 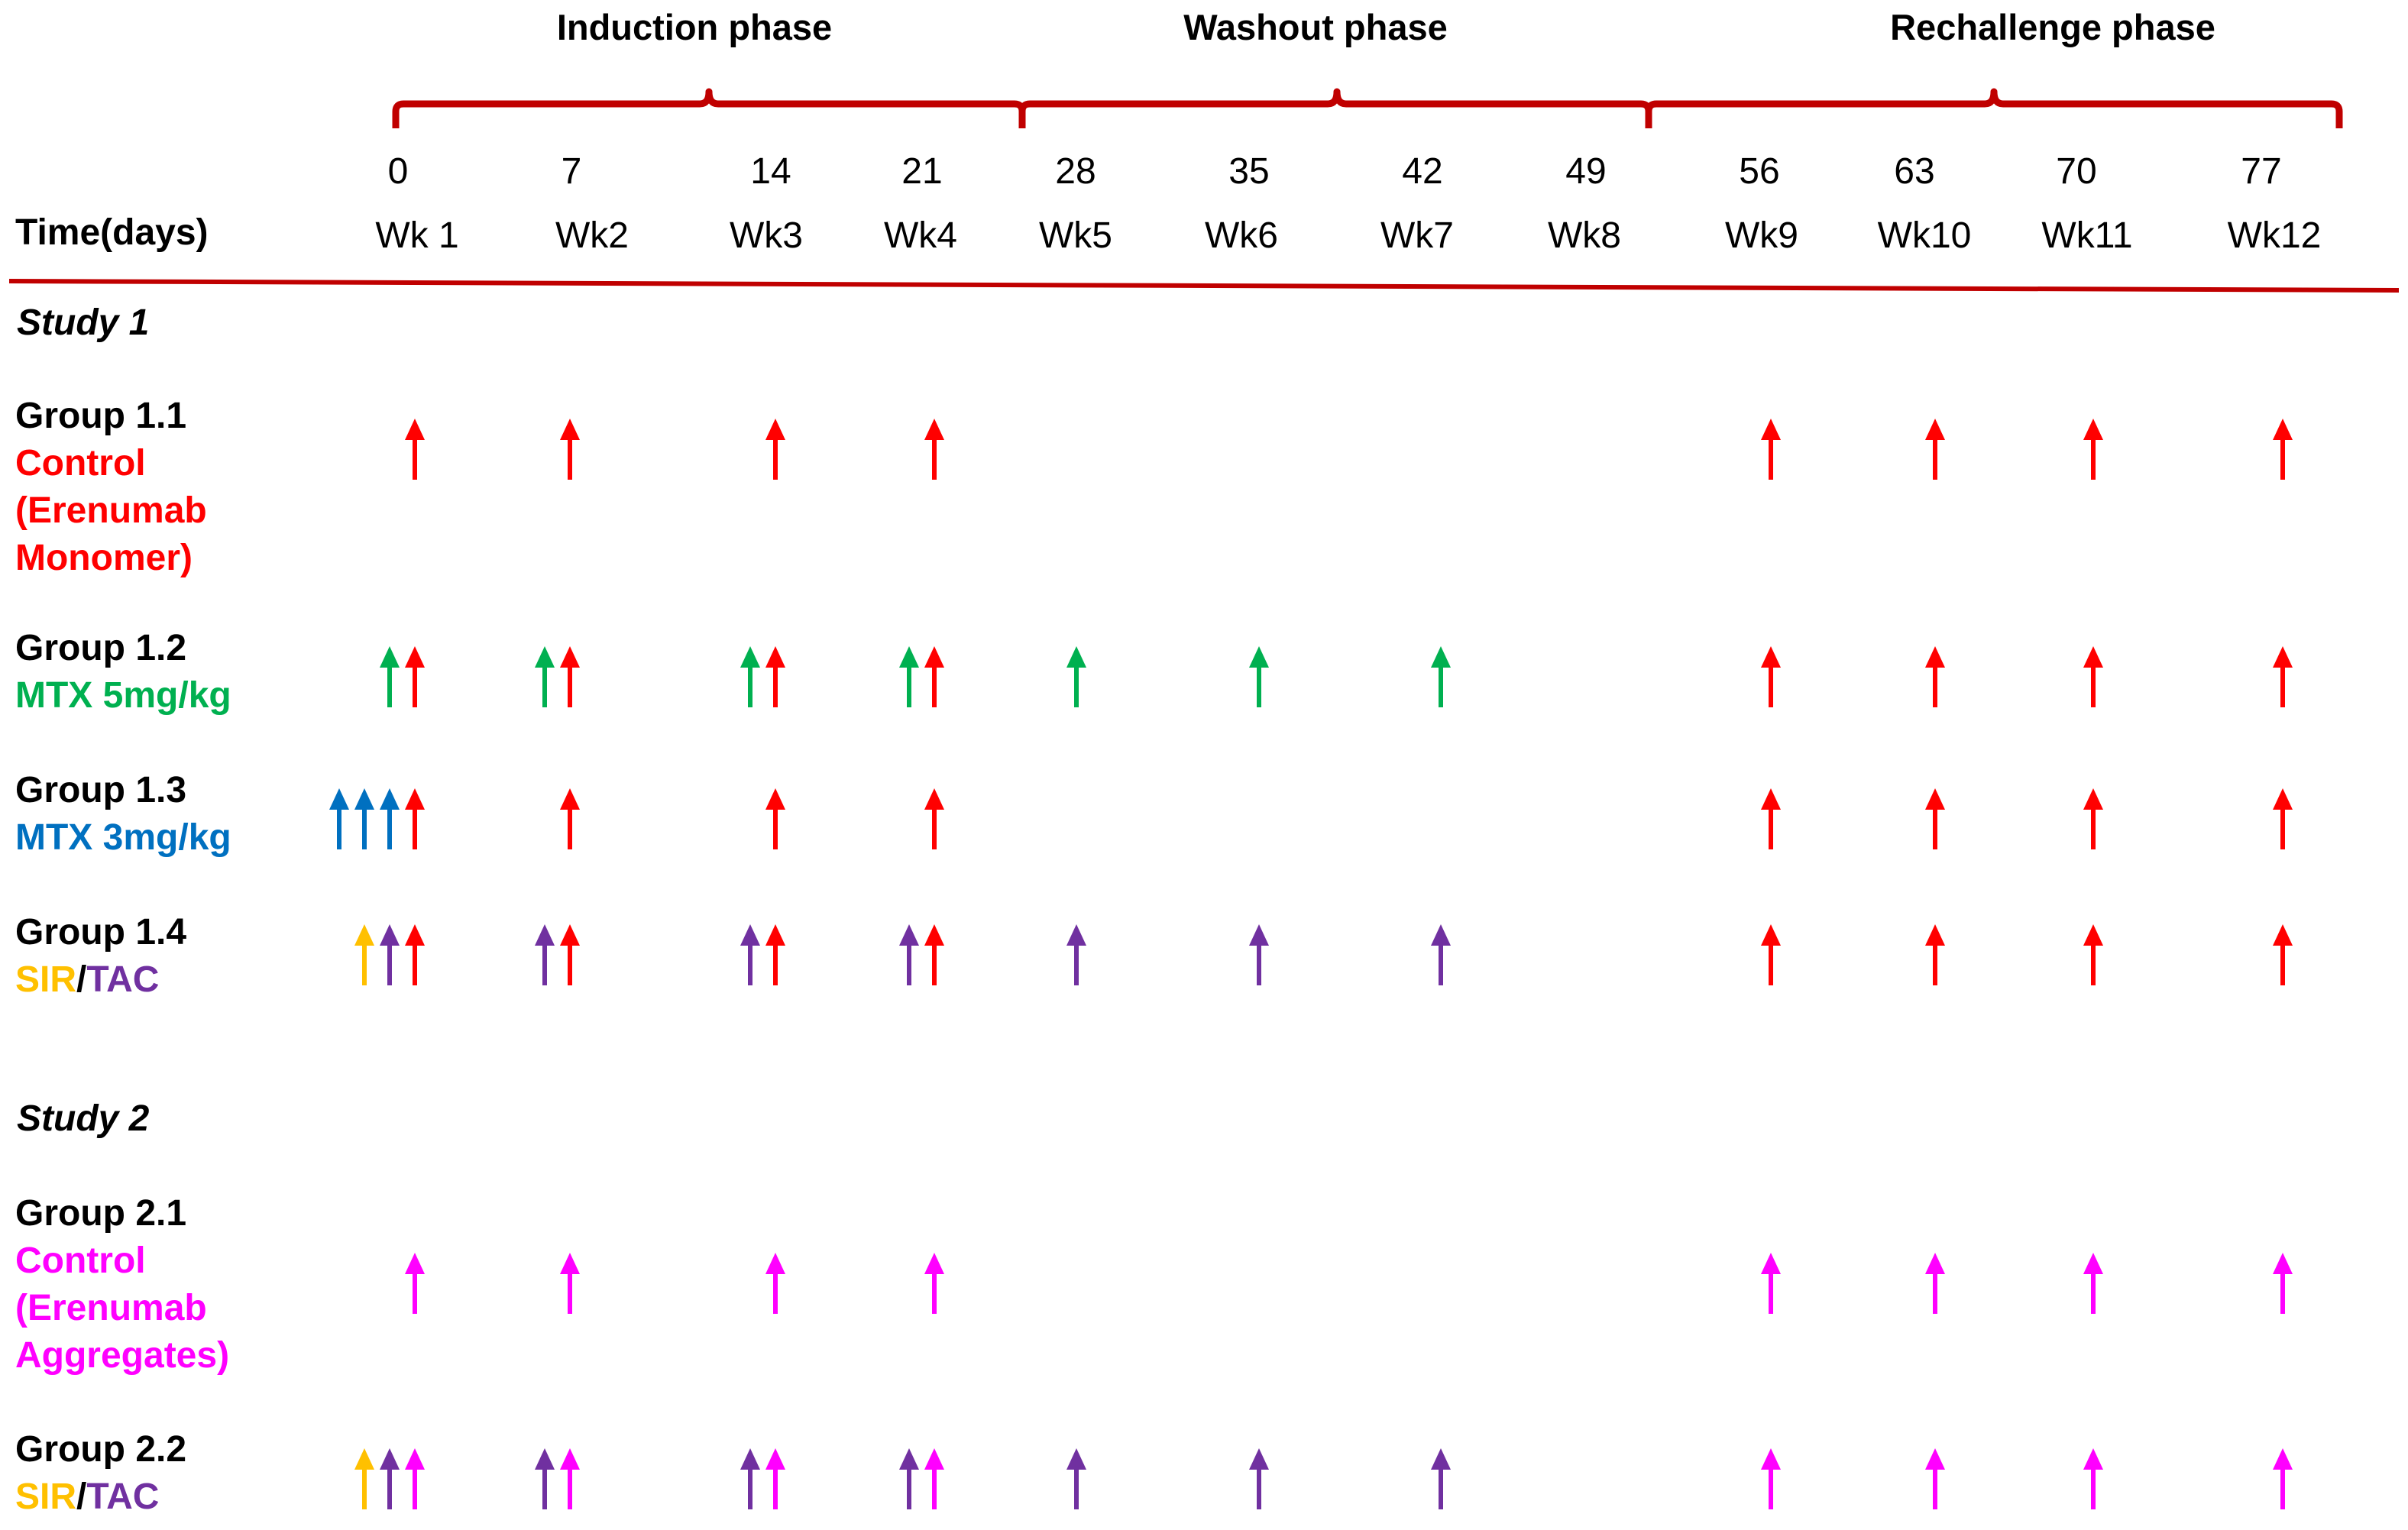 What do you see at coordinates (1154, 956) in the screenshot?
I see `group-row: Group 1.4 SIR/TAC` at bounding box center [1154, 956].